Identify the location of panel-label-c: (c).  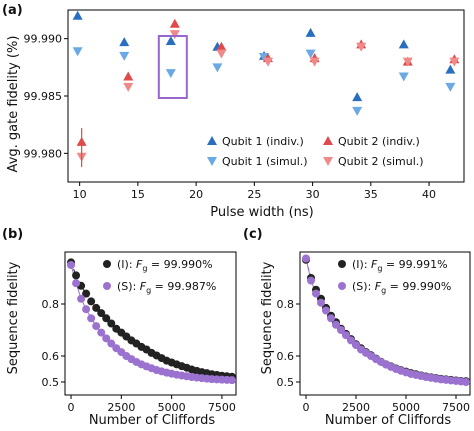
(253, 234).